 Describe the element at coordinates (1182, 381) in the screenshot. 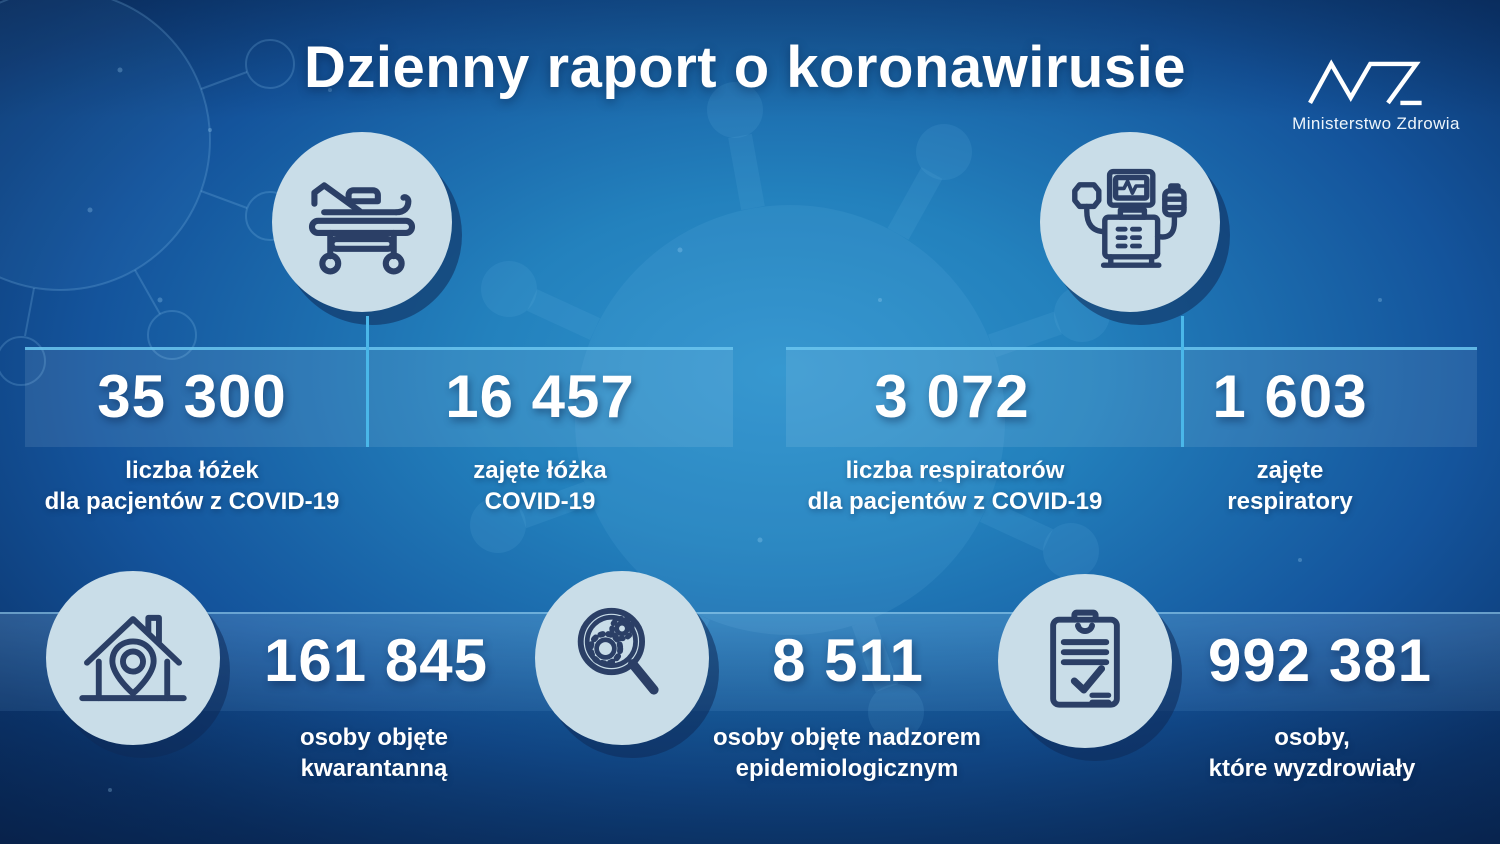

I see `divider-ventilators` at that location.